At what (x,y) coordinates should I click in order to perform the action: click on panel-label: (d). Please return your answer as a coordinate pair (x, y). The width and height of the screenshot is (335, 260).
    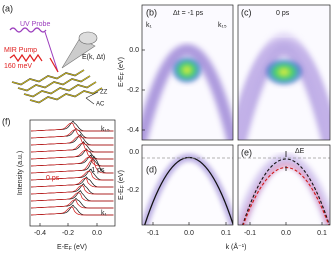
    Looking at the image, I should click on (151, 169).